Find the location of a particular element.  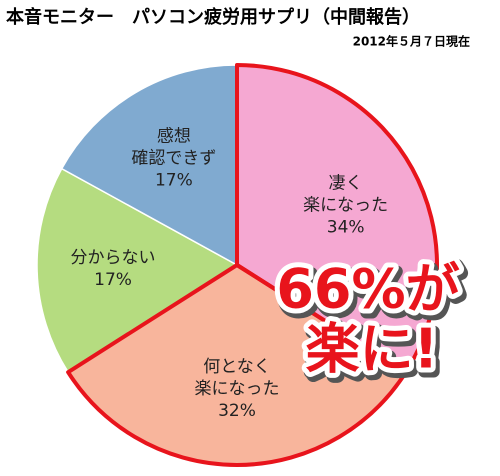

slice-label: 何となく楽になった is located at coordinates (237, 378).